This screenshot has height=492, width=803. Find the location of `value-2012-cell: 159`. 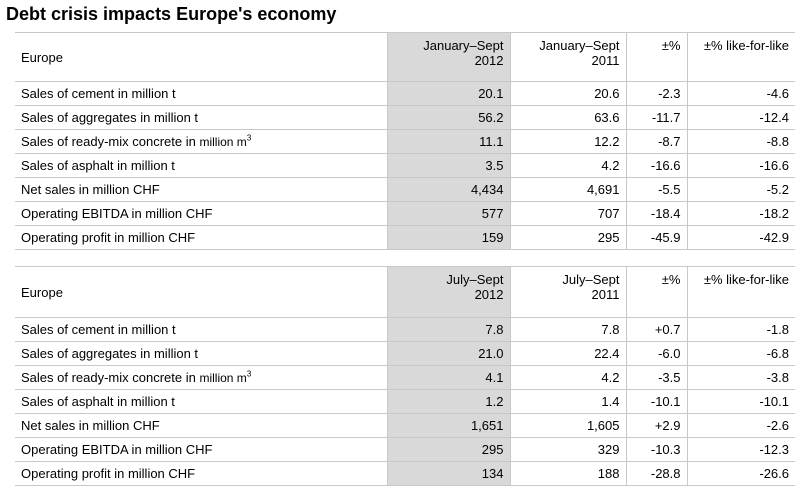

value-2012-cell: 159 is located at coordinates (449, 237).